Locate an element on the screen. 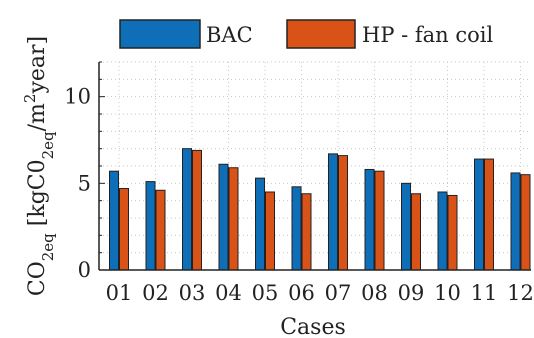  x-tick-label: 06 is located at coordinates (301, 293).